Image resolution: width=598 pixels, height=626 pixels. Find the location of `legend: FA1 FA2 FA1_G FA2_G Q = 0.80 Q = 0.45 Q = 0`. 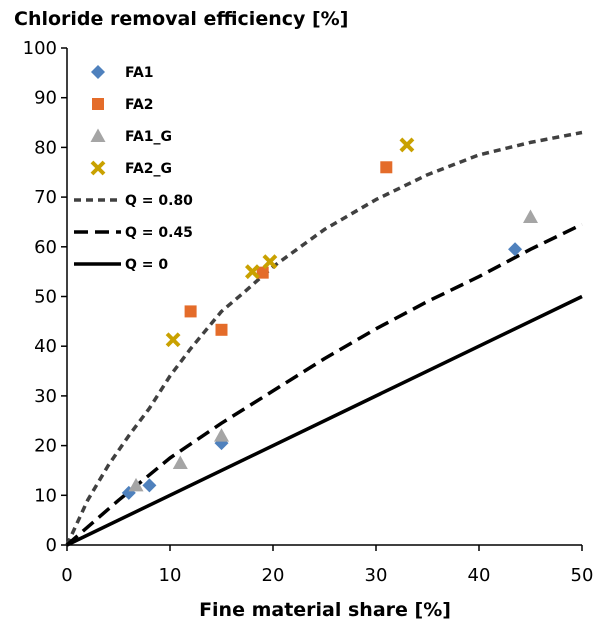

legend: FA1 FA2 FA1_G FA2_G Q = 0.80 Q = 0.45 Q = 0 is located at coordinates (133, 169).